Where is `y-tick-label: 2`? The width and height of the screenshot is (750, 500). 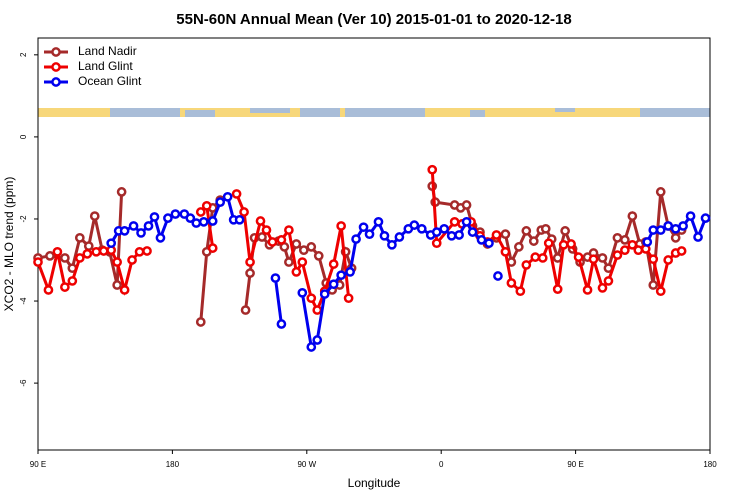 y-tick-label: 2 is located at coordinates (23, 54).